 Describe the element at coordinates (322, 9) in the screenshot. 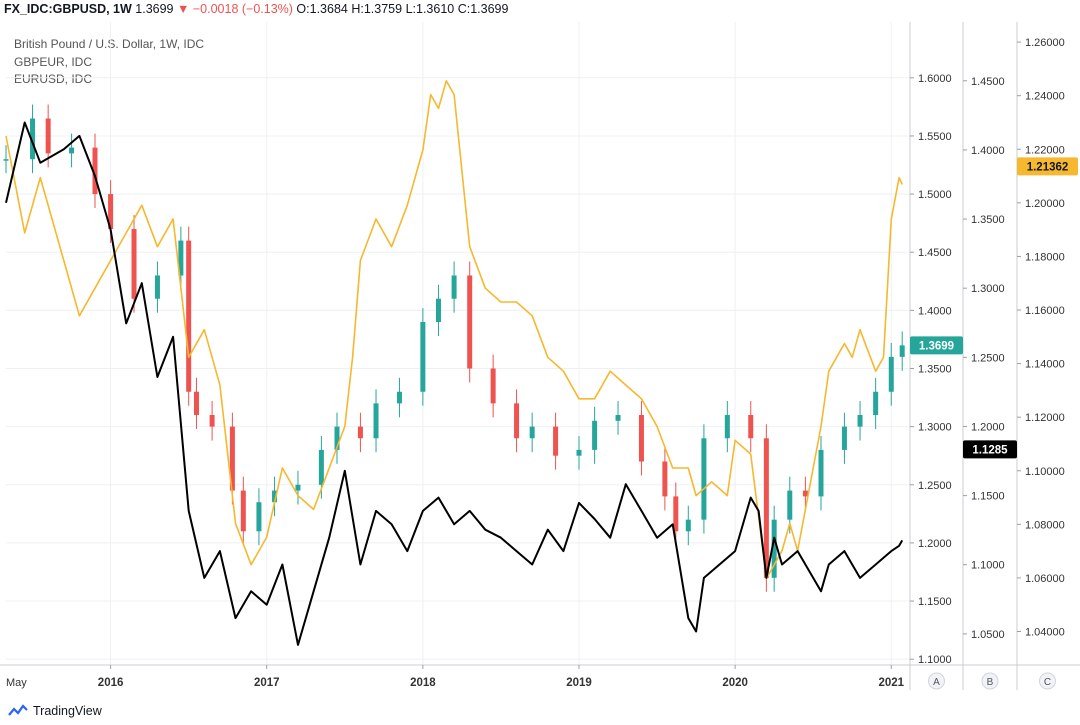

I see `open-value: O:1.3684` at that location.